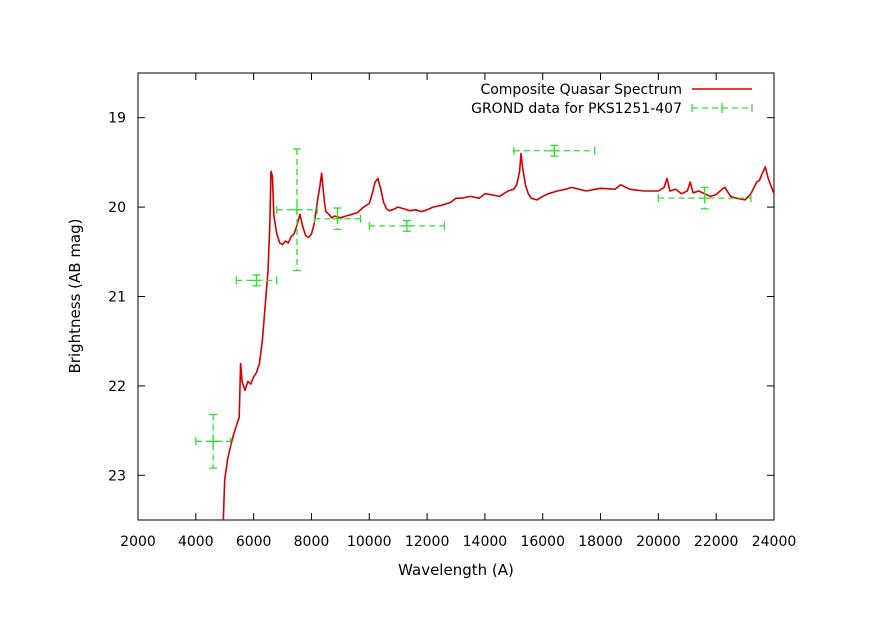 Image resolution: width=880 pixels, height=621 pixels. Describe the element at coordinates (576, 109) in the screenshot. I see `legend-label-grond: GROND data for PKS1251-407` at that location.